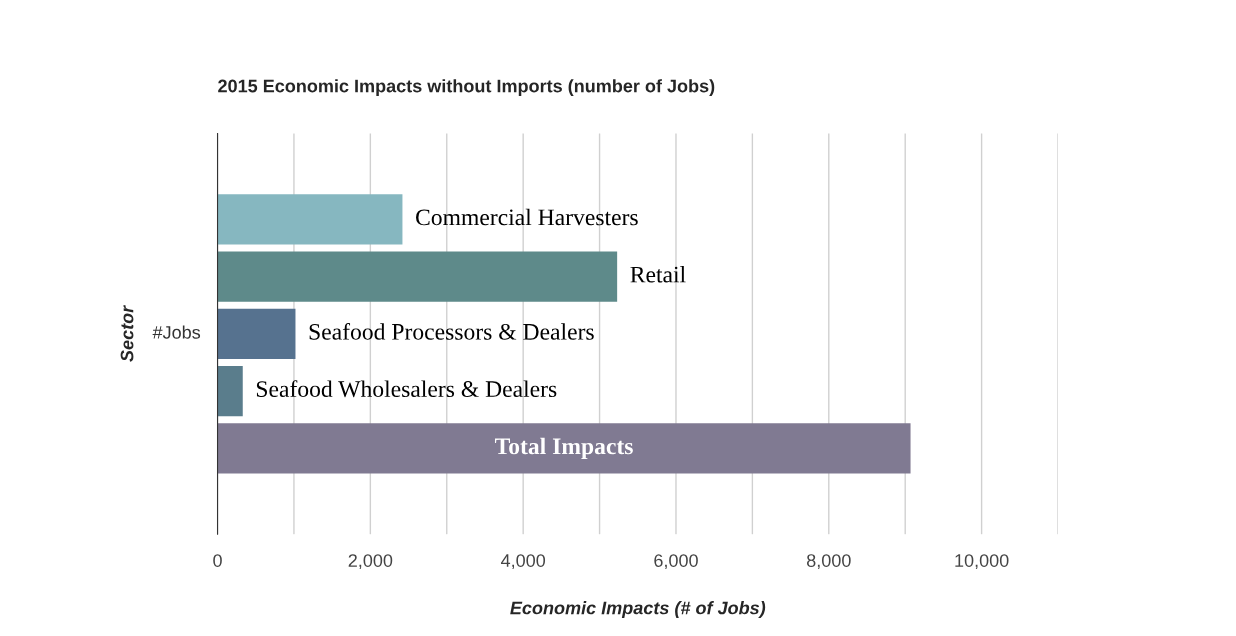 The height and width of the screenshot is (636, 1236). I want to click on y-tick-label: Commercial Harvesters, so click(527, 217).